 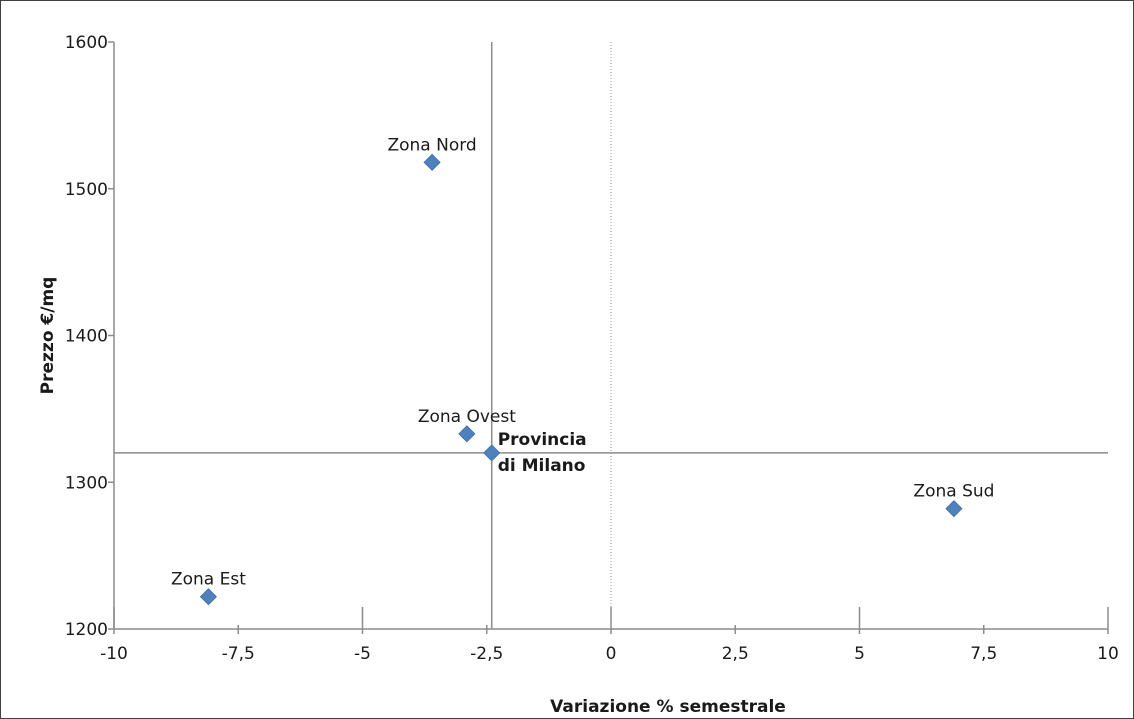 What do you see at coordinates (542, 440) in the screenshot?
I see `data-label-line: Provincia` at bounding box center [542, 440].